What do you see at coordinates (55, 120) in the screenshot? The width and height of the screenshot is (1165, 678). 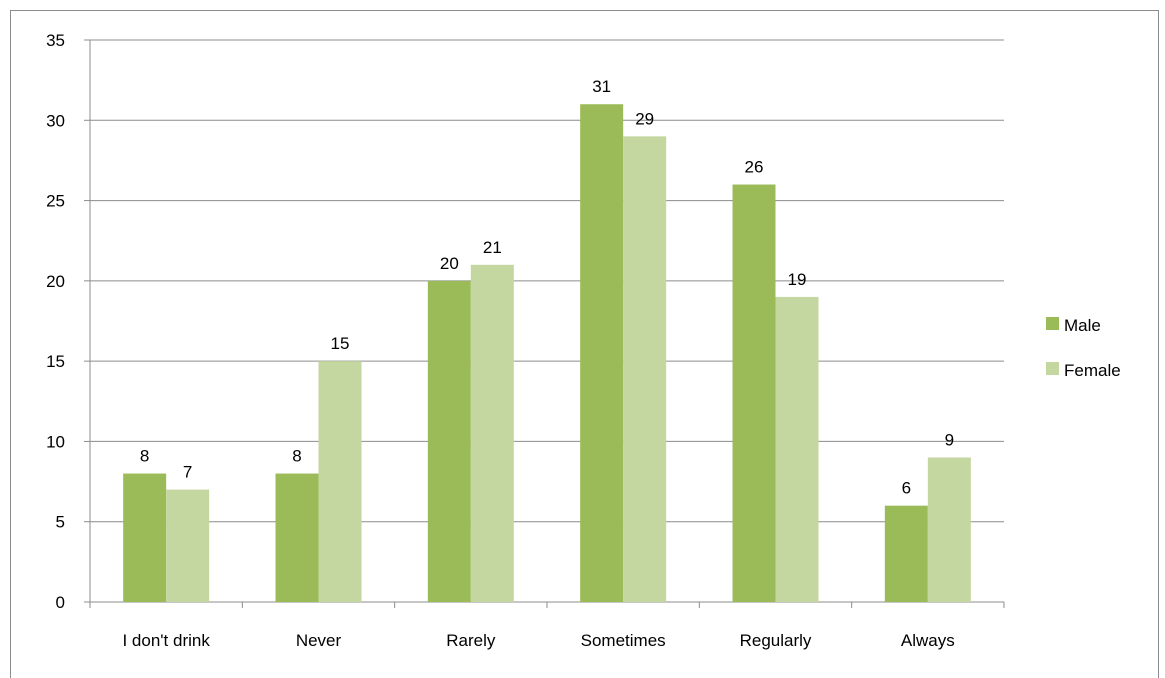 I see `y-tick-label: 30` at bounding box center [55, 120].